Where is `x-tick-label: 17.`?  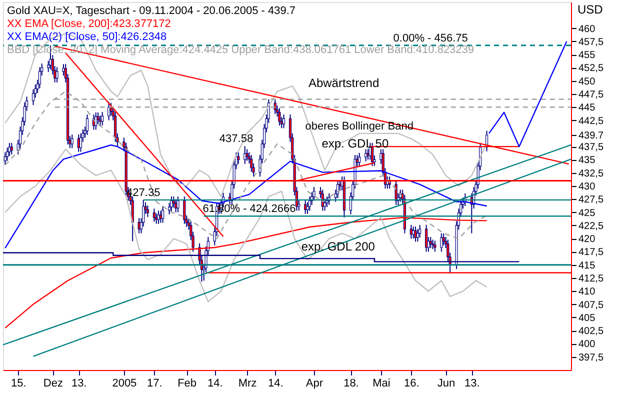 x-tick-label: 17. is located at coordinates (154, 384).